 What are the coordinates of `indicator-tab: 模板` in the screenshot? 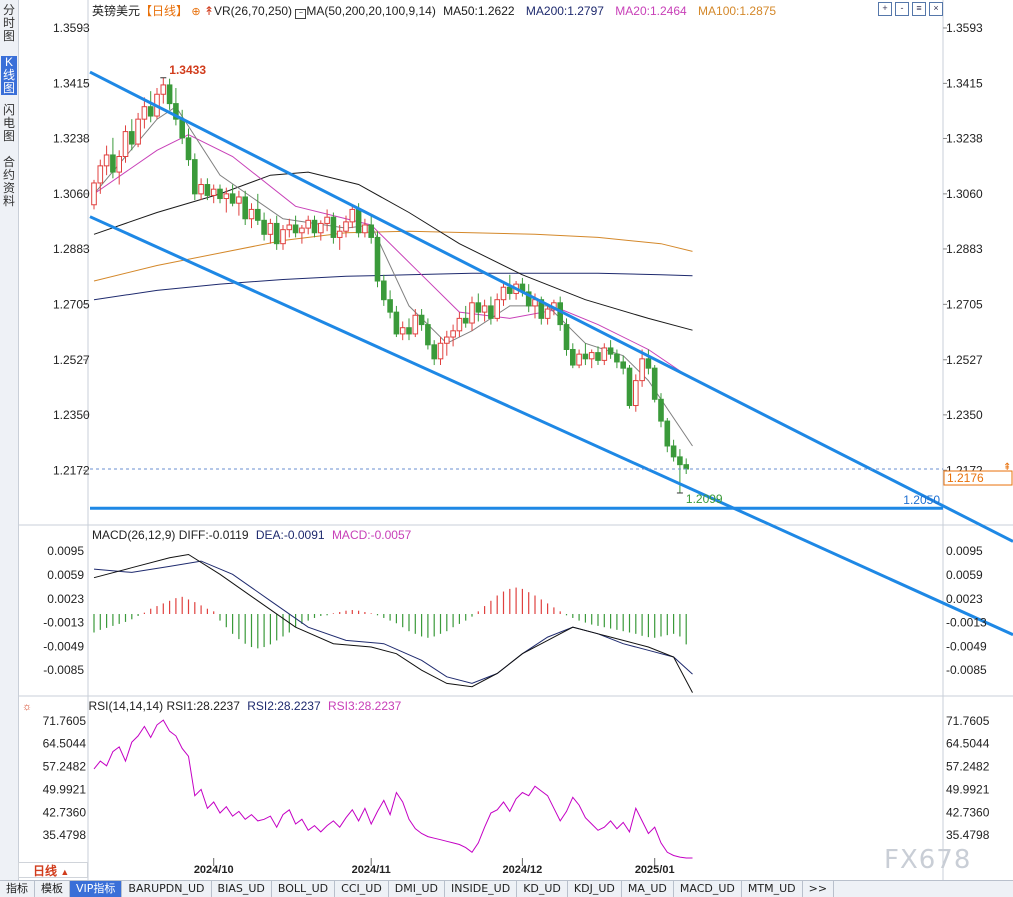 It's located at (52, 889).